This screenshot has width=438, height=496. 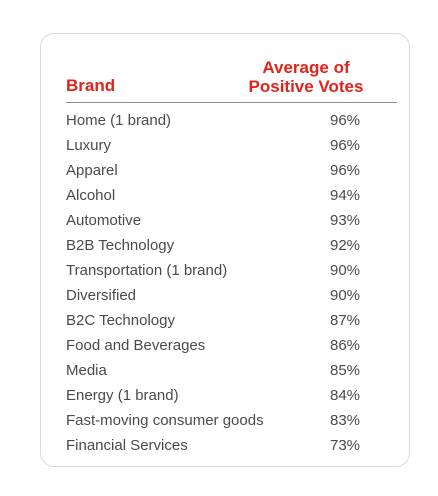 What do you see at coordinates (127, 445) in the screenshot?
I see `brand-cell: Financial Services` at bounding box center [127, 445].